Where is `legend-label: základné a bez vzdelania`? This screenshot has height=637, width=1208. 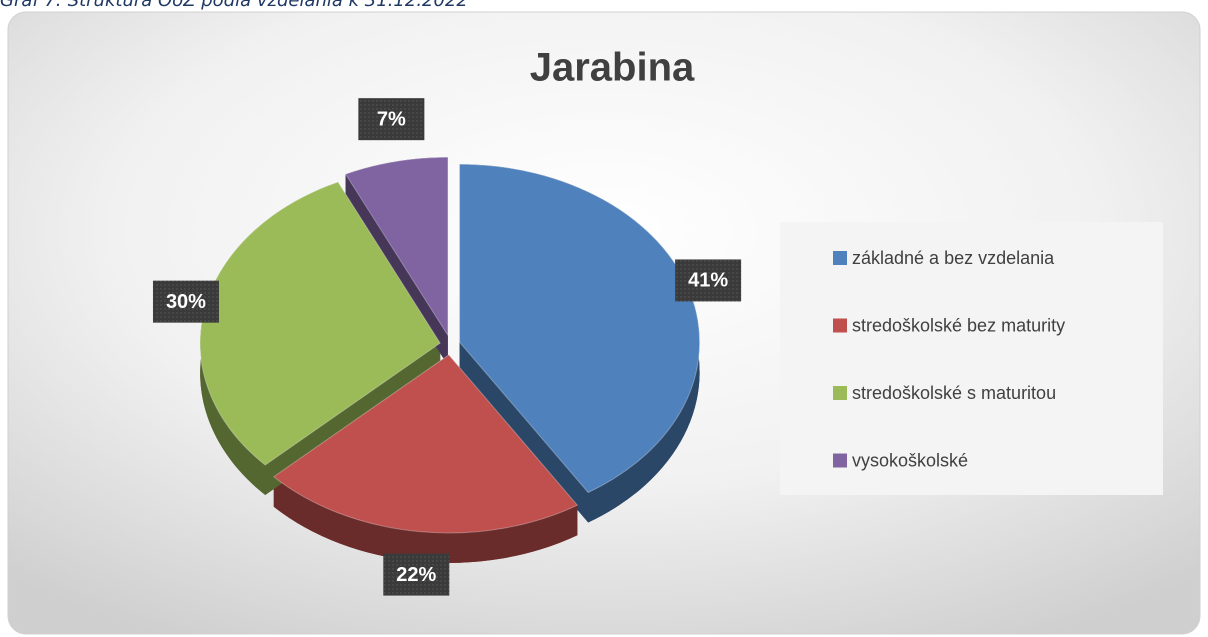
legend-label: základné a bez vzdelania is located at coordinates (953, 258).